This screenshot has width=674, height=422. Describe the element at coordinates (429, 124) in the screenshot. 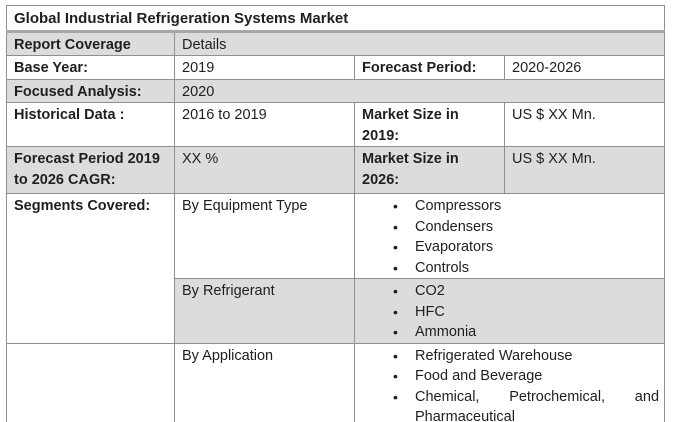

I see `market-size-2019-label: Market Size in 2019:` at that location.